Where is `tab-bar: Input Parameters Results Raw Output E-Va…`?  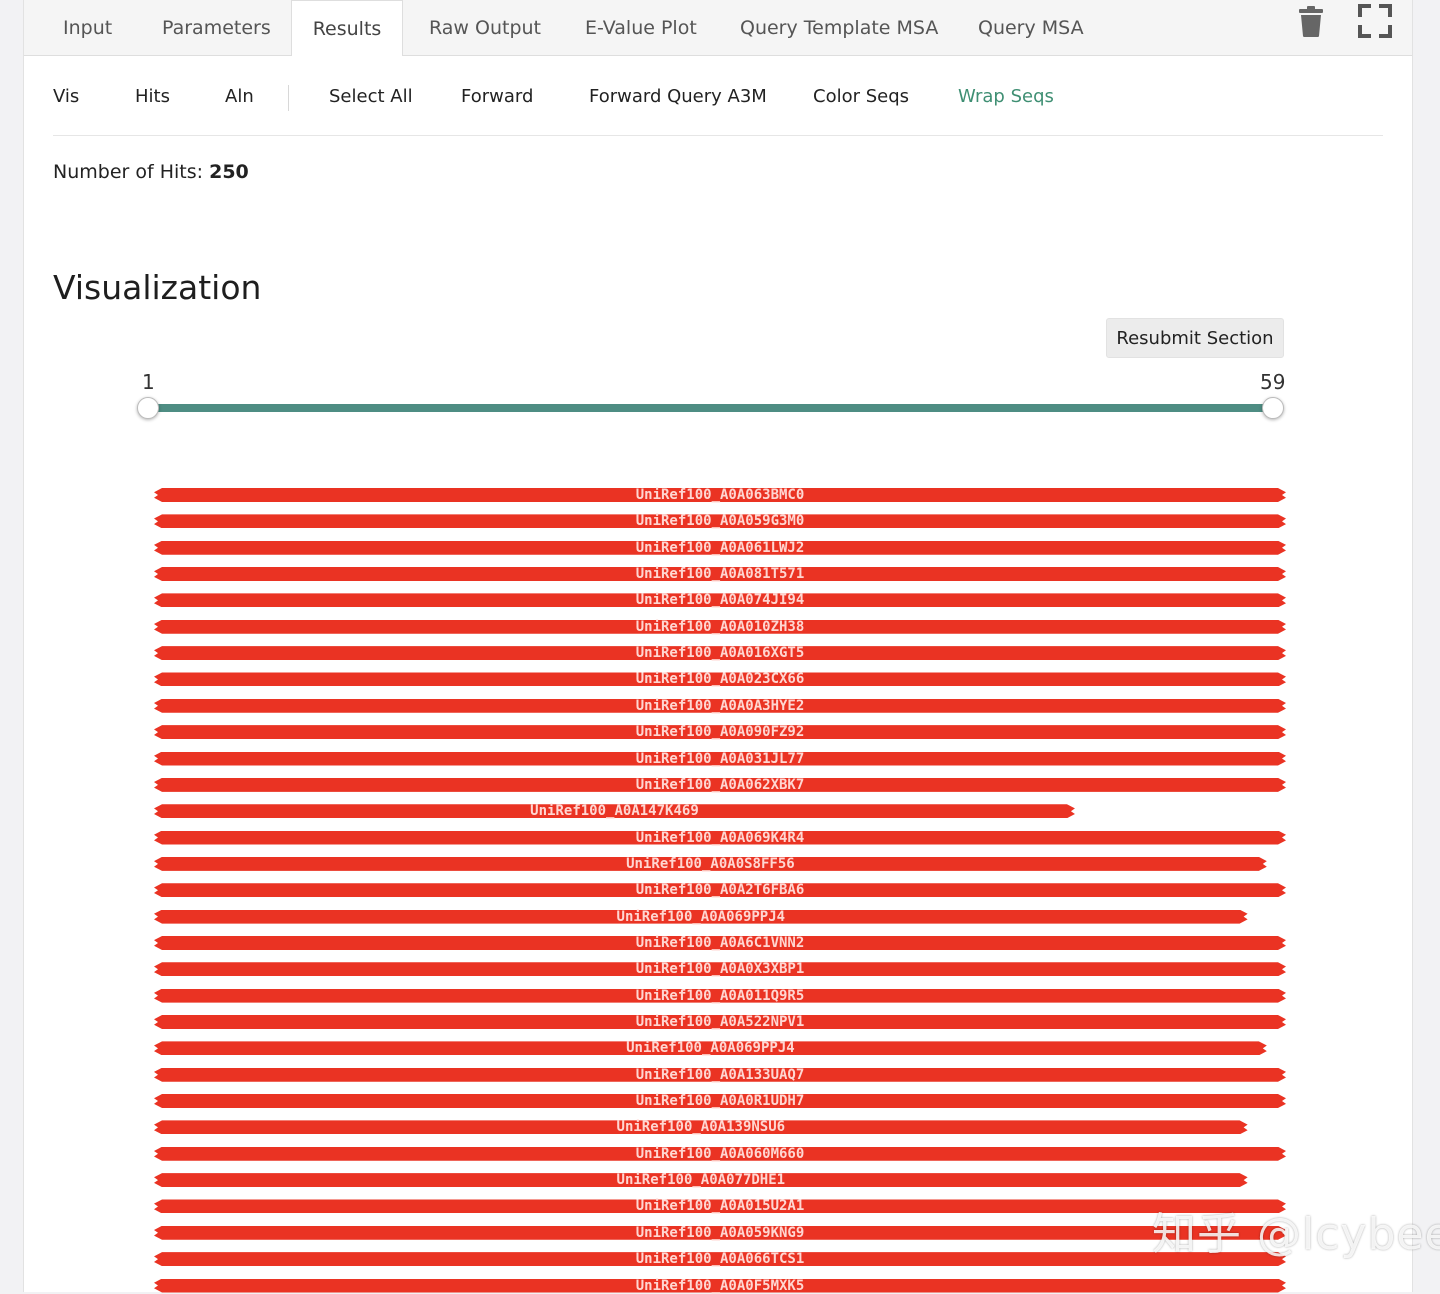 tab-bar: Input Parameters Results Raw Output E-Va… is located at coordinates (718, 28).